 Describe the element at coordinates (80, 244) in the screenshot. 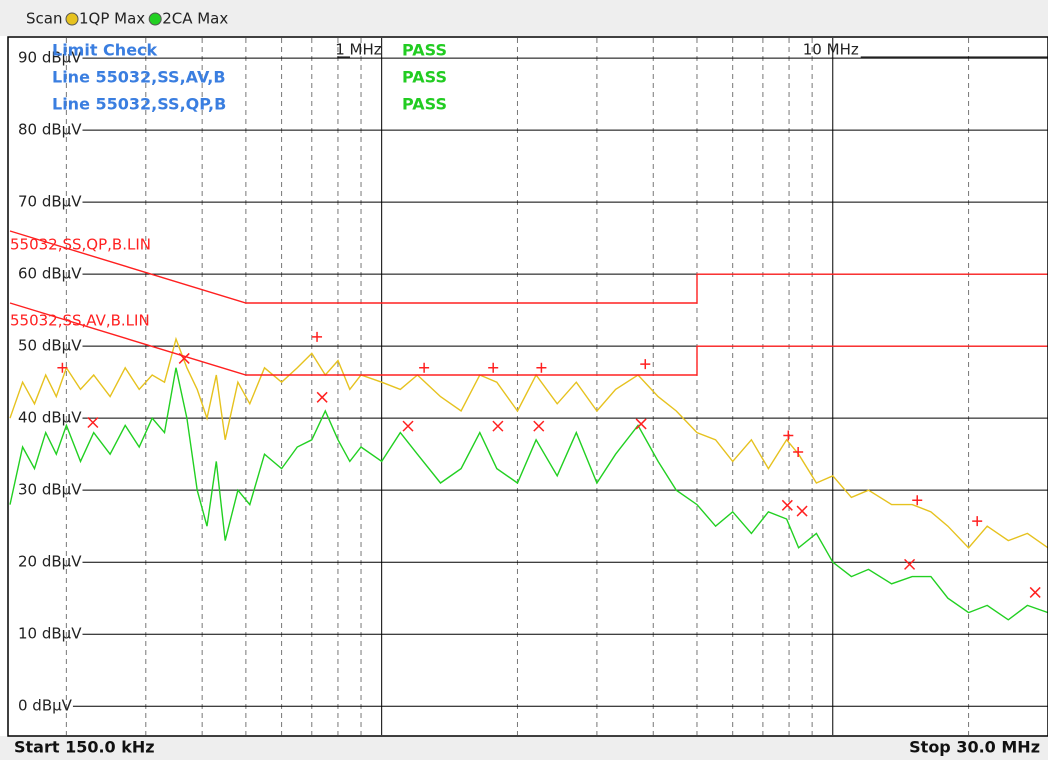

I see `limit-line-label: 55032,SS,QP,B.LIN` at that location.